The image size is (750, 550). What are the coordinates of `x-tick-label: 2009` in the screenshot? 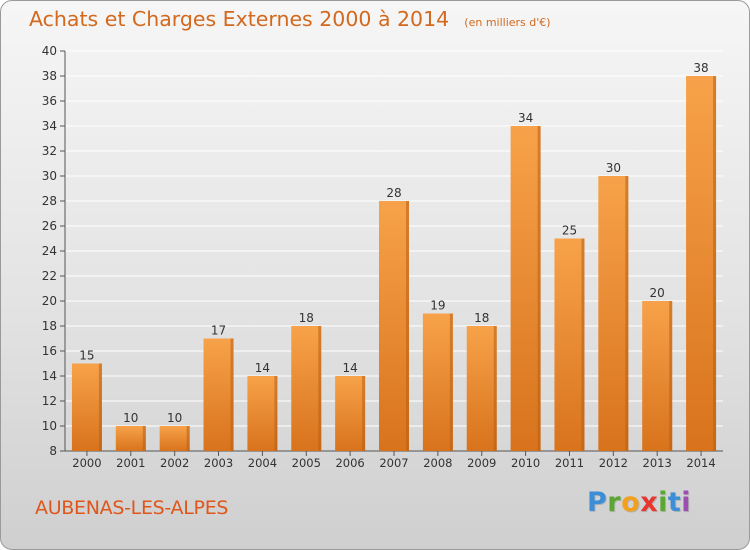 It's located at (481, 463).